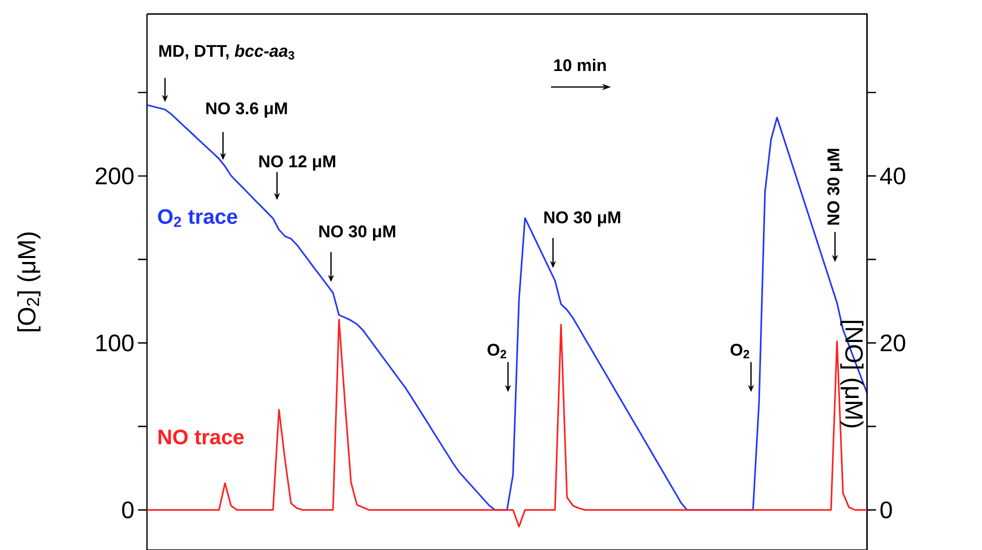  What do you see at coordinates (852, 374) in the screenshot?
I see `y2-axis-title: [NO] (μM)` at bounding box center [852, 374].